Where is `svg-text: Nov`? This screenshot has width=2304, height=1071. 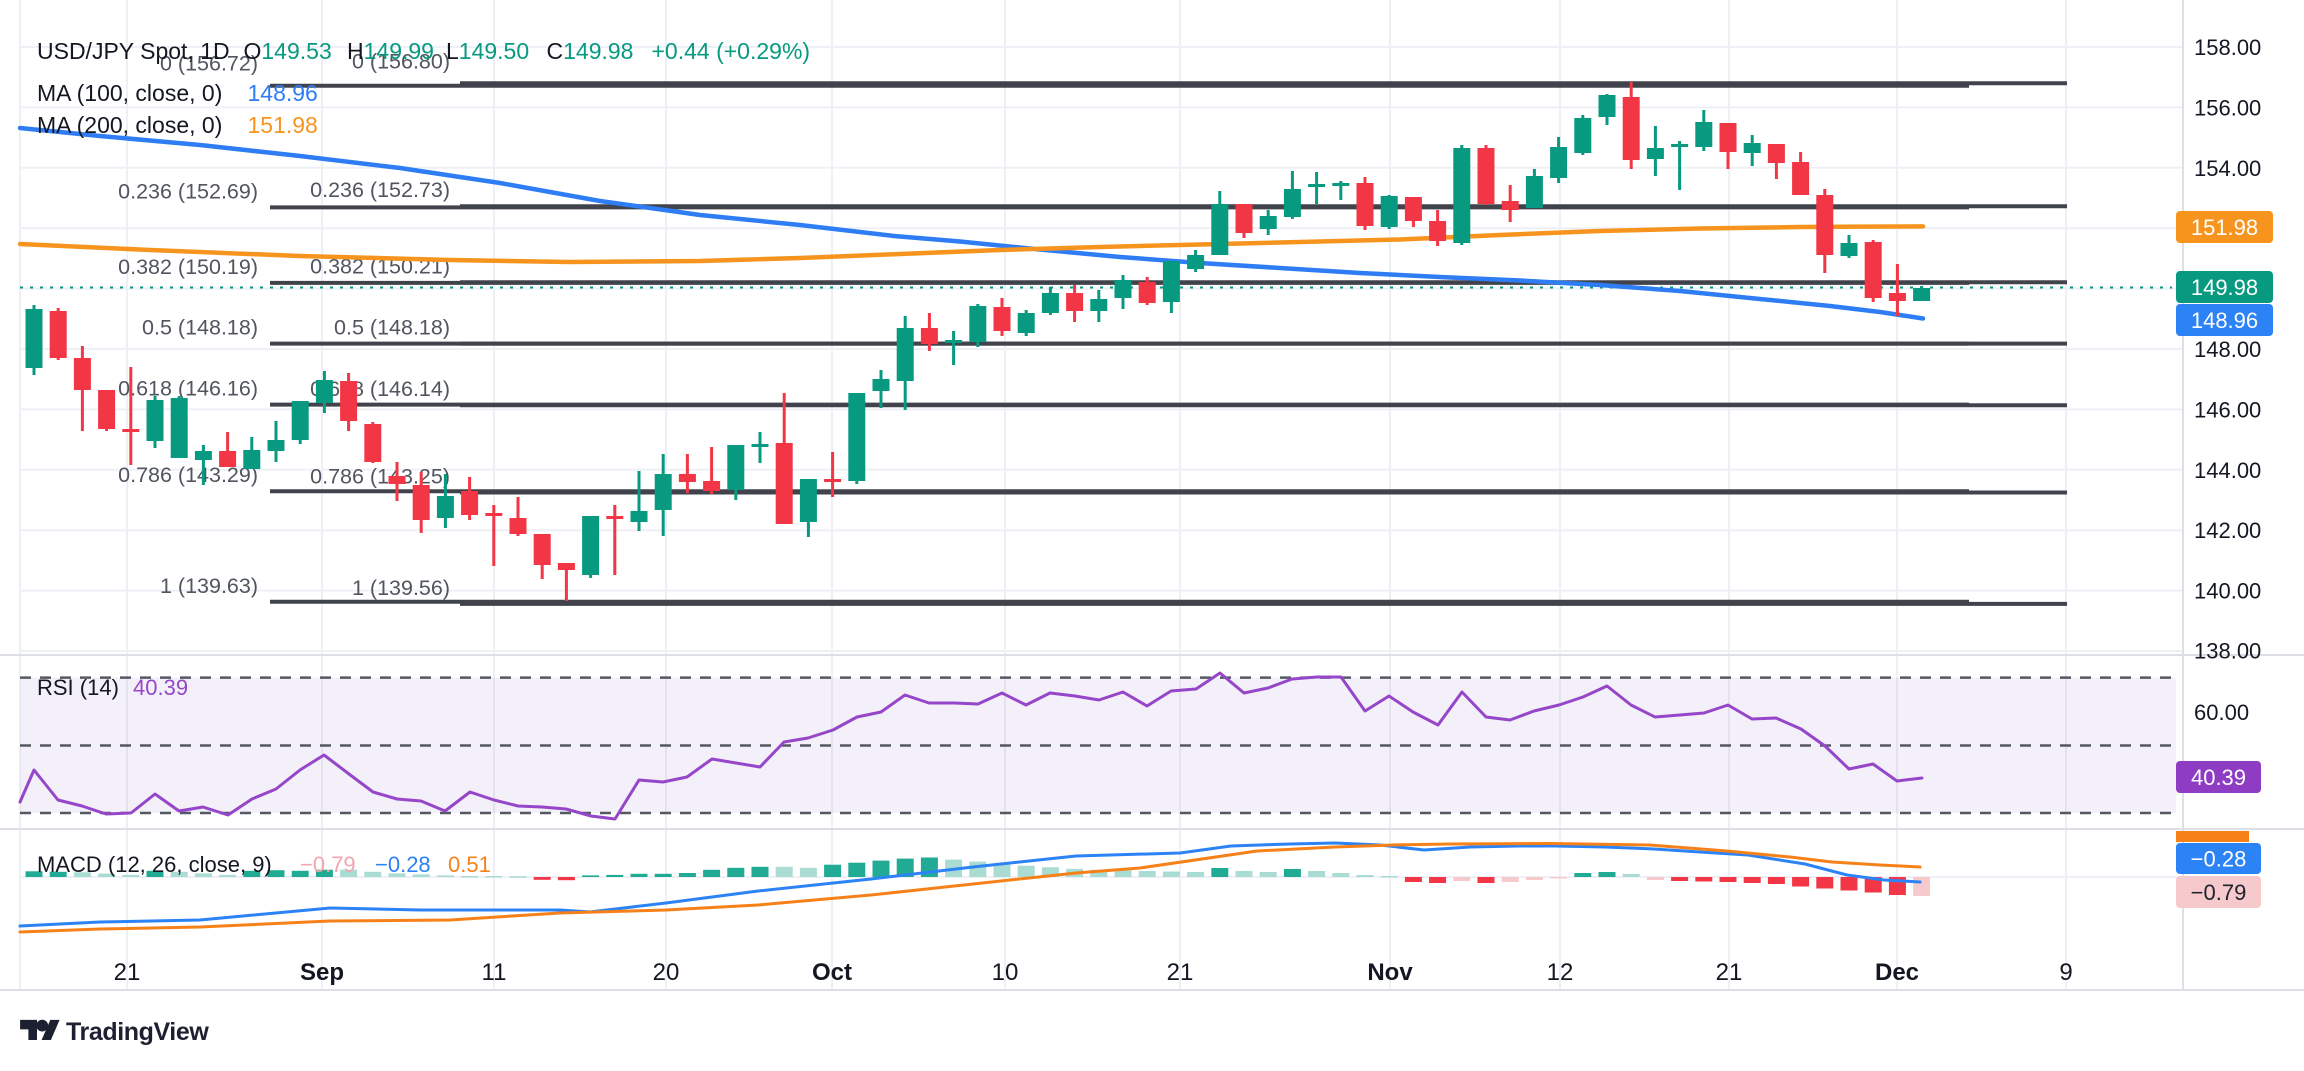 svg-text: Nov is located at coordinates (1390, 972).